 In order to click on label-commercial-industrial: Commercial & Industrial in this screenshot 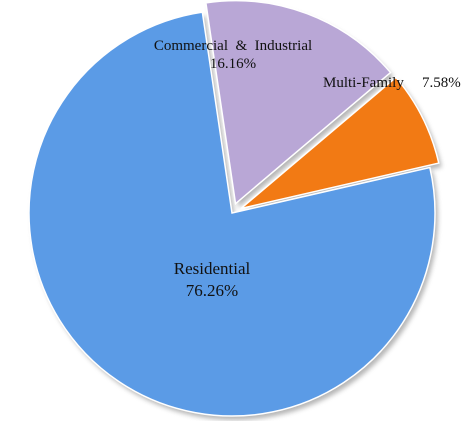, I will do `click(233, 46)`.